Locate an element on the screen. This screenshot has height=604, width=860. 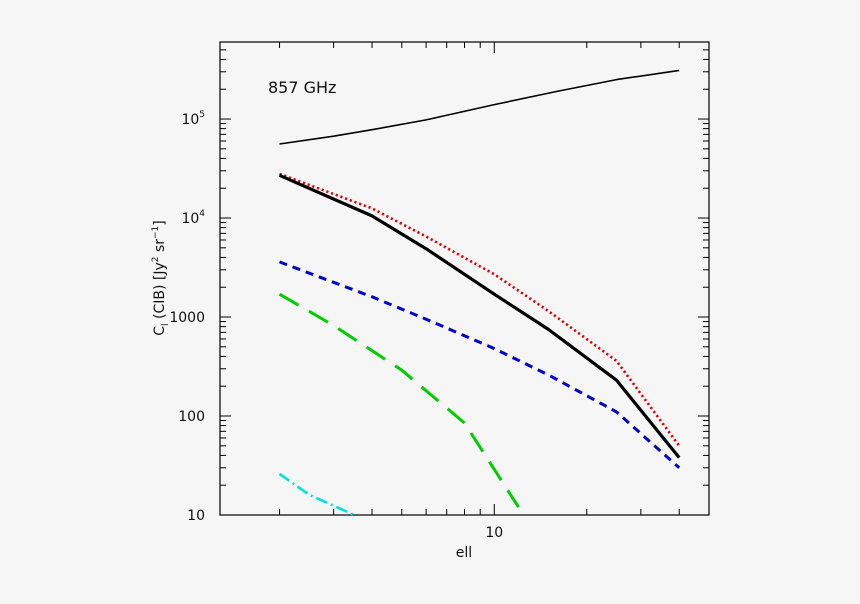
y-tick-label: 100 is located at coordinates (191, 417).